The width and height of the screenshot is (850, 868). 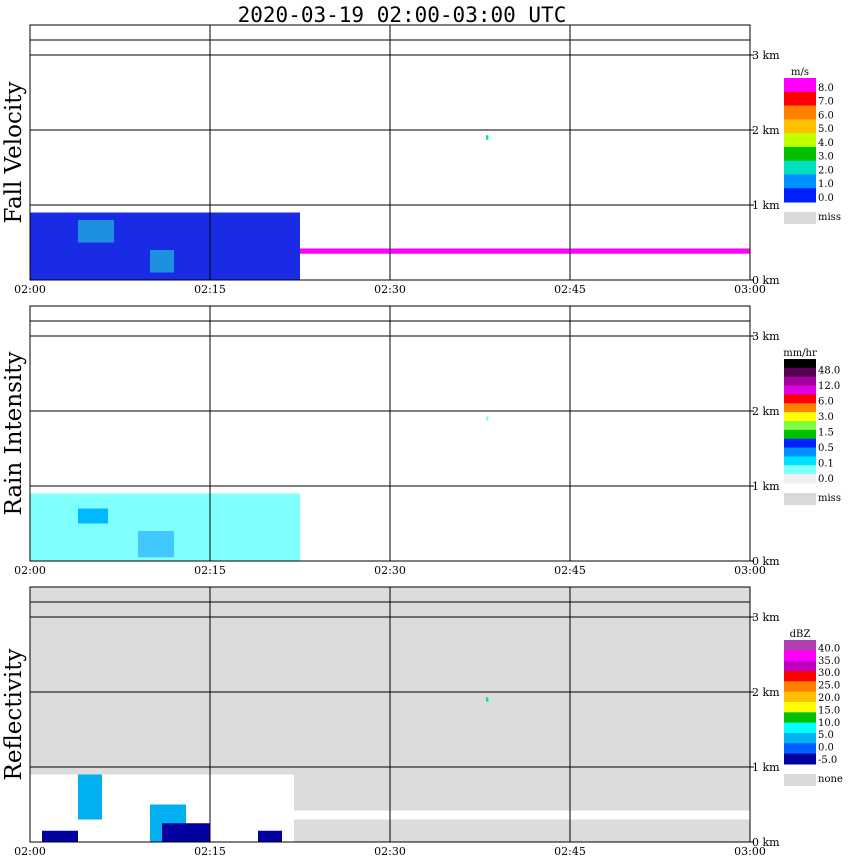 What do you see at coordinates (827, 760) in the screenshot?
I see `reflectivity-legend-label-9: -5.0` at bounding box center [827, 760].